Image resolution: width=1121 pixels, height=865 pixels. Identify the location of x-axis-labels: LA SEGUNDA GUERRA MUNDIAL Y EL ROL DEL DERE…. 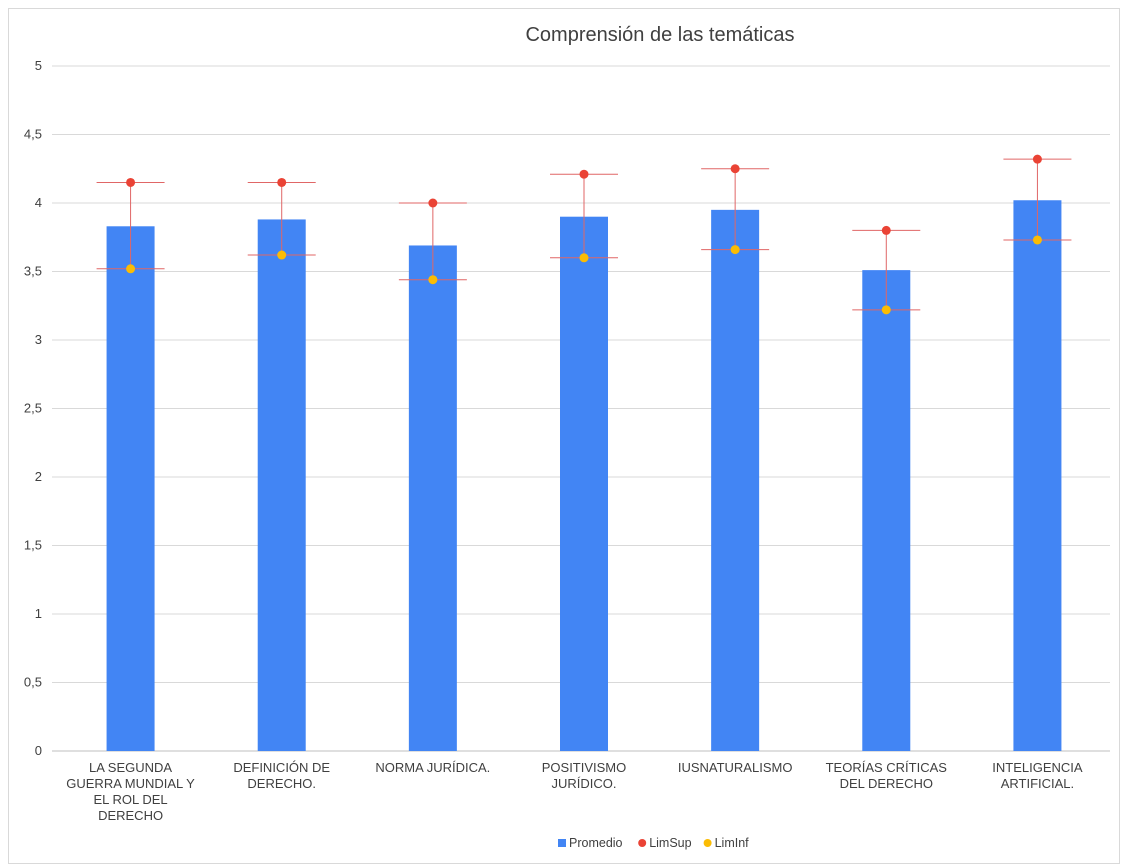
(574, 791).